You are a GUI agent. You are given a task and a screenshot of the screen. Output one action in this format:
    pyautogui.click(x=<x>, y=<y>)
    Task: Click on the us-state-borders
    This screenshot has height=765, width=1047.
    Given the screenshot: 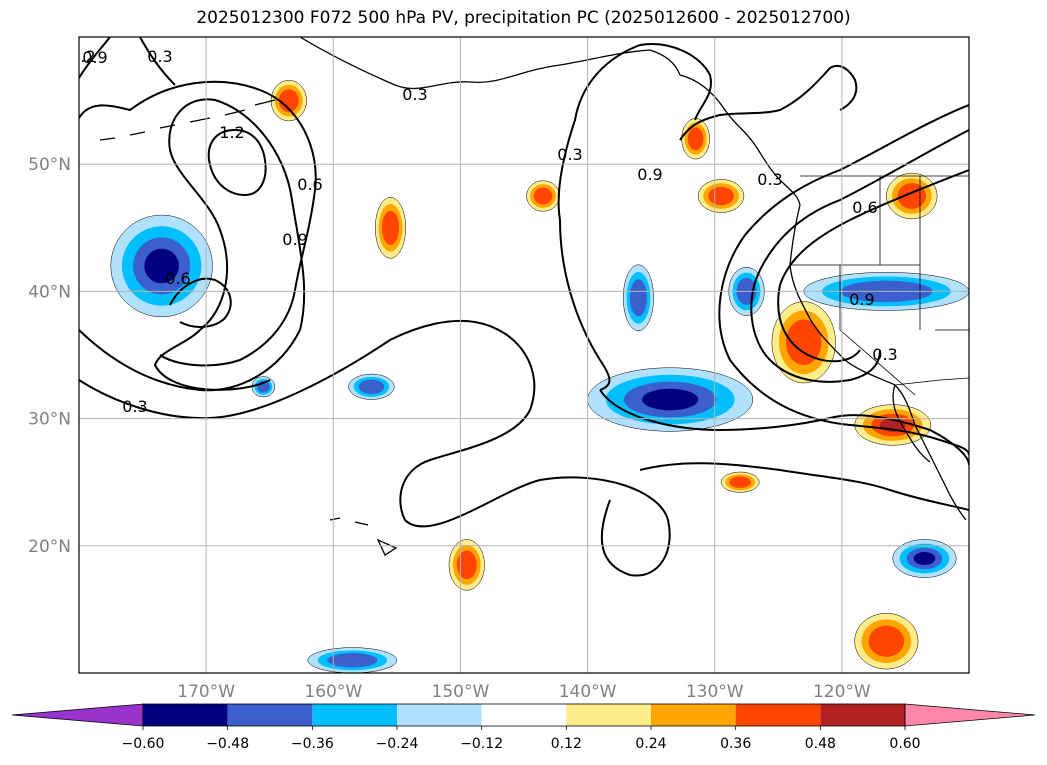 What is the action you would take?
    pyautogui.click(x=879, y=286)
    